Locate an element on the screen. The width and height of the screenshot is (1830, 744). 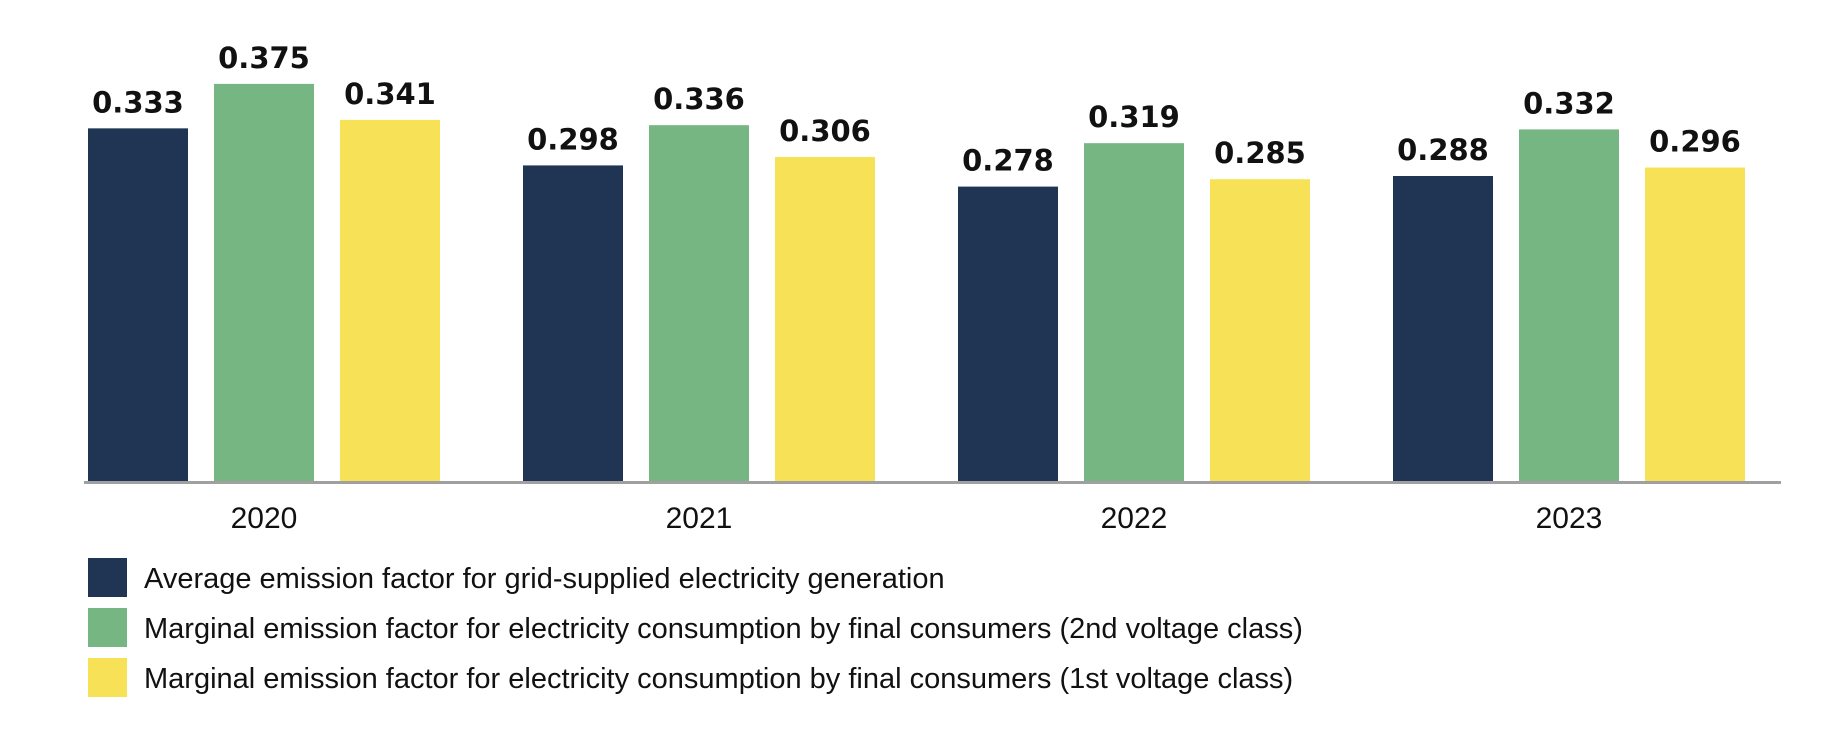
data-label: 0.288 is located at coordinates (1443, 150).